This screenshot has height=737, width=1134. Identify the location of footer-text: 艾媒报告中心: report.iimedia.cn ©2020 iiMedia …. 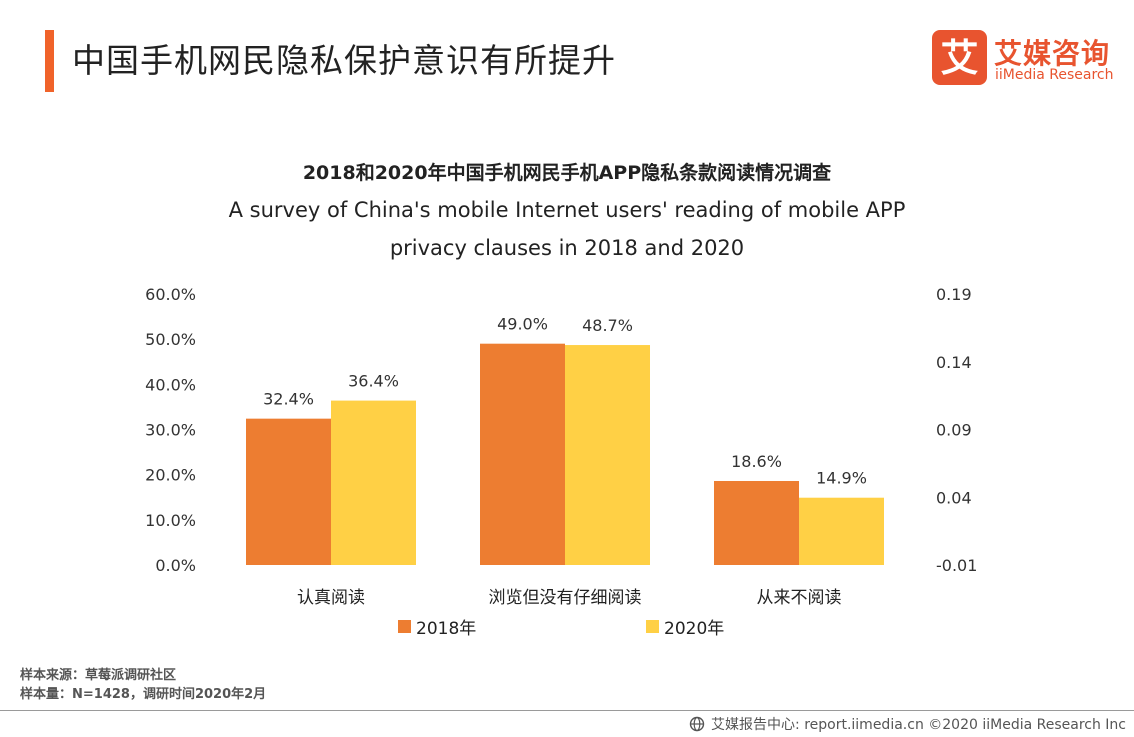
(918, 725).